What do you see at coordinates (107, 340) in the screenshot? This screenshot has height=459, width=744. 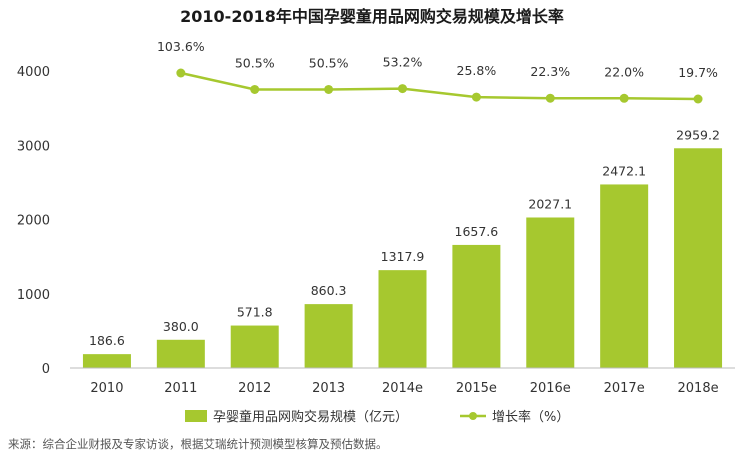 I see `bar-data-label: 186.6` at bounding box center [107, 340].